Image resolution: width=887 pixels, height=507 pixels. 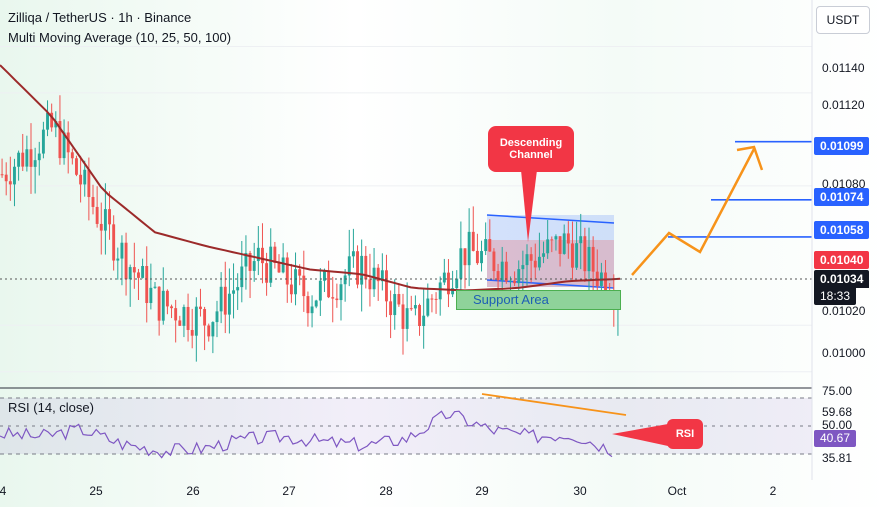 What do you see at coordinates (842, 230) in the screenshot?
I see `level-tag-2: 0.01058` at bounding box center [842, 230].